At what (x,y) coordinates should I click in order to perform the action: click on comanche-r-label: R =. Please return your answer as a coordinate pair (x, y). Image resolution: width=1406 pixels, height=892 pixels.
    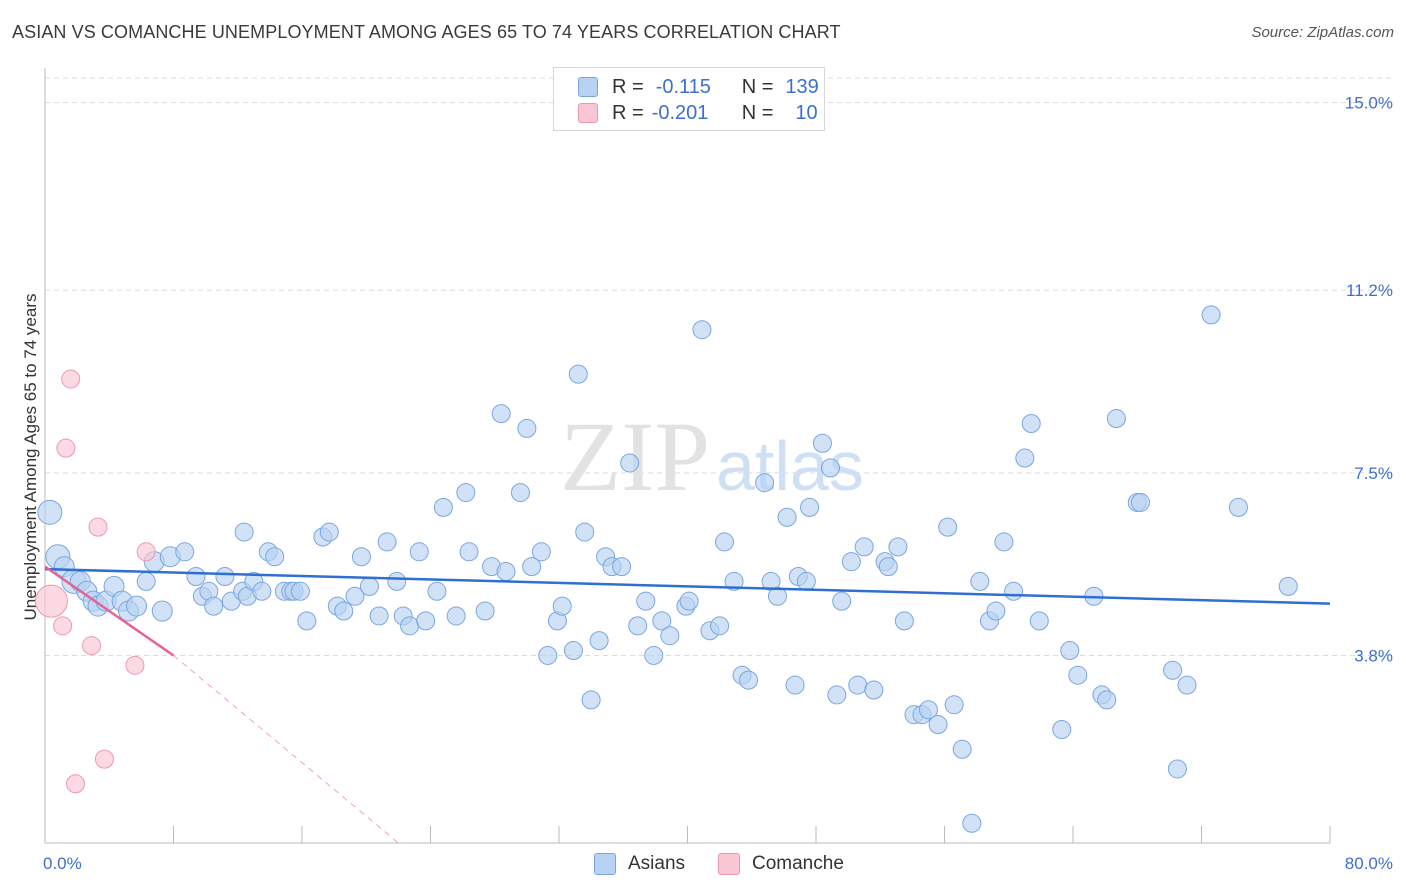
    Looking at the image, I should click on (628, 112).